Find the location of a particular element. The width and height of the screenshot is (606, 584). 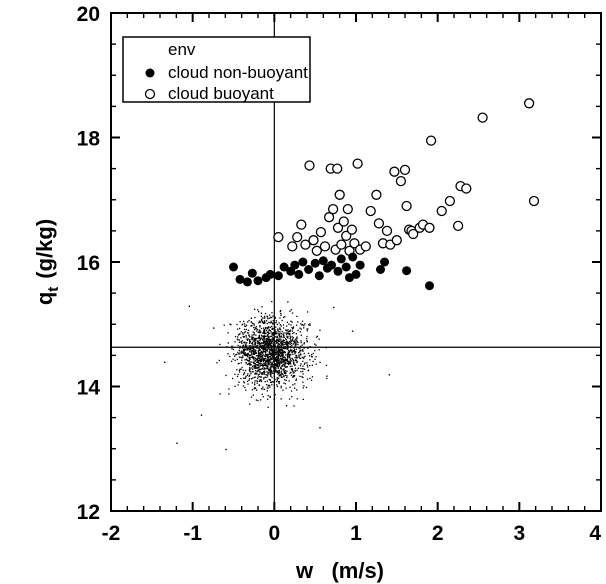

cloud-nonbuoyant-point is located at coordinates (270, 274).